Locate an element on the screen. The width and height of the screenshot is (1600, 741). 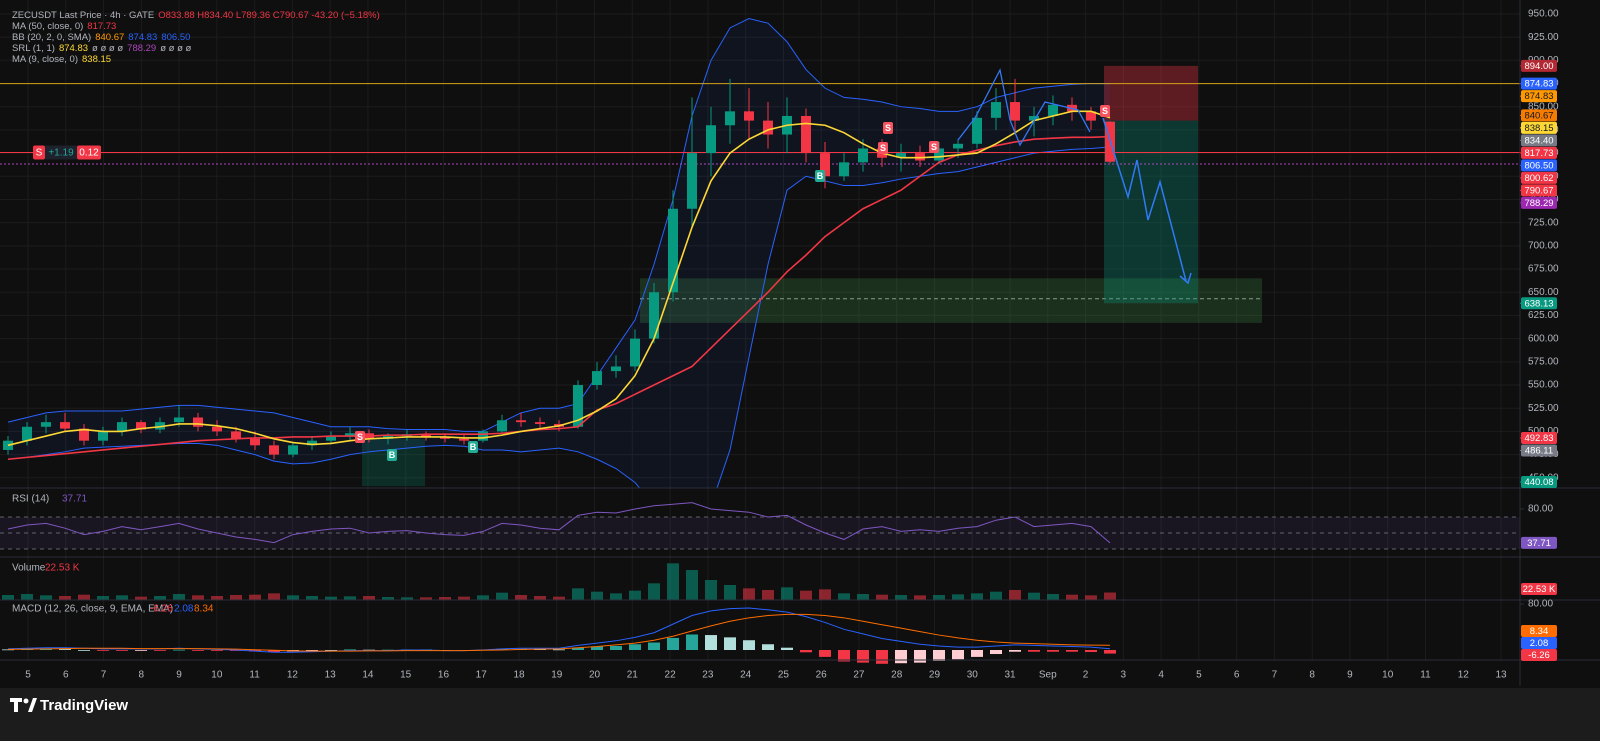
x-tick-label: 9 is located at coordinates (179, 675).